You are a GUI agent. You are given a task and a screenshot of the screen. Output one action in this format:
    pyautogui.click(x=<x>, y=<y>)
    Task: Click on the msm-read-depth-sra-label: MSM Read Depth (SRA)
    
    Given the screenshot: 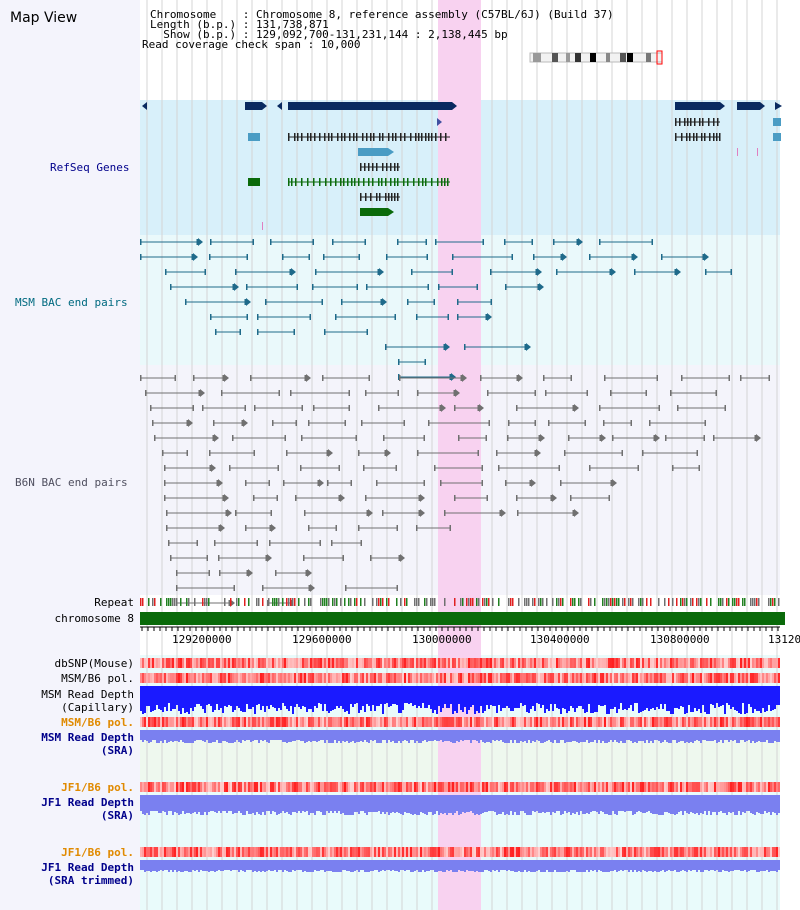 What is the action you would take?
    pyautogui.click(x=87, y=744)
    